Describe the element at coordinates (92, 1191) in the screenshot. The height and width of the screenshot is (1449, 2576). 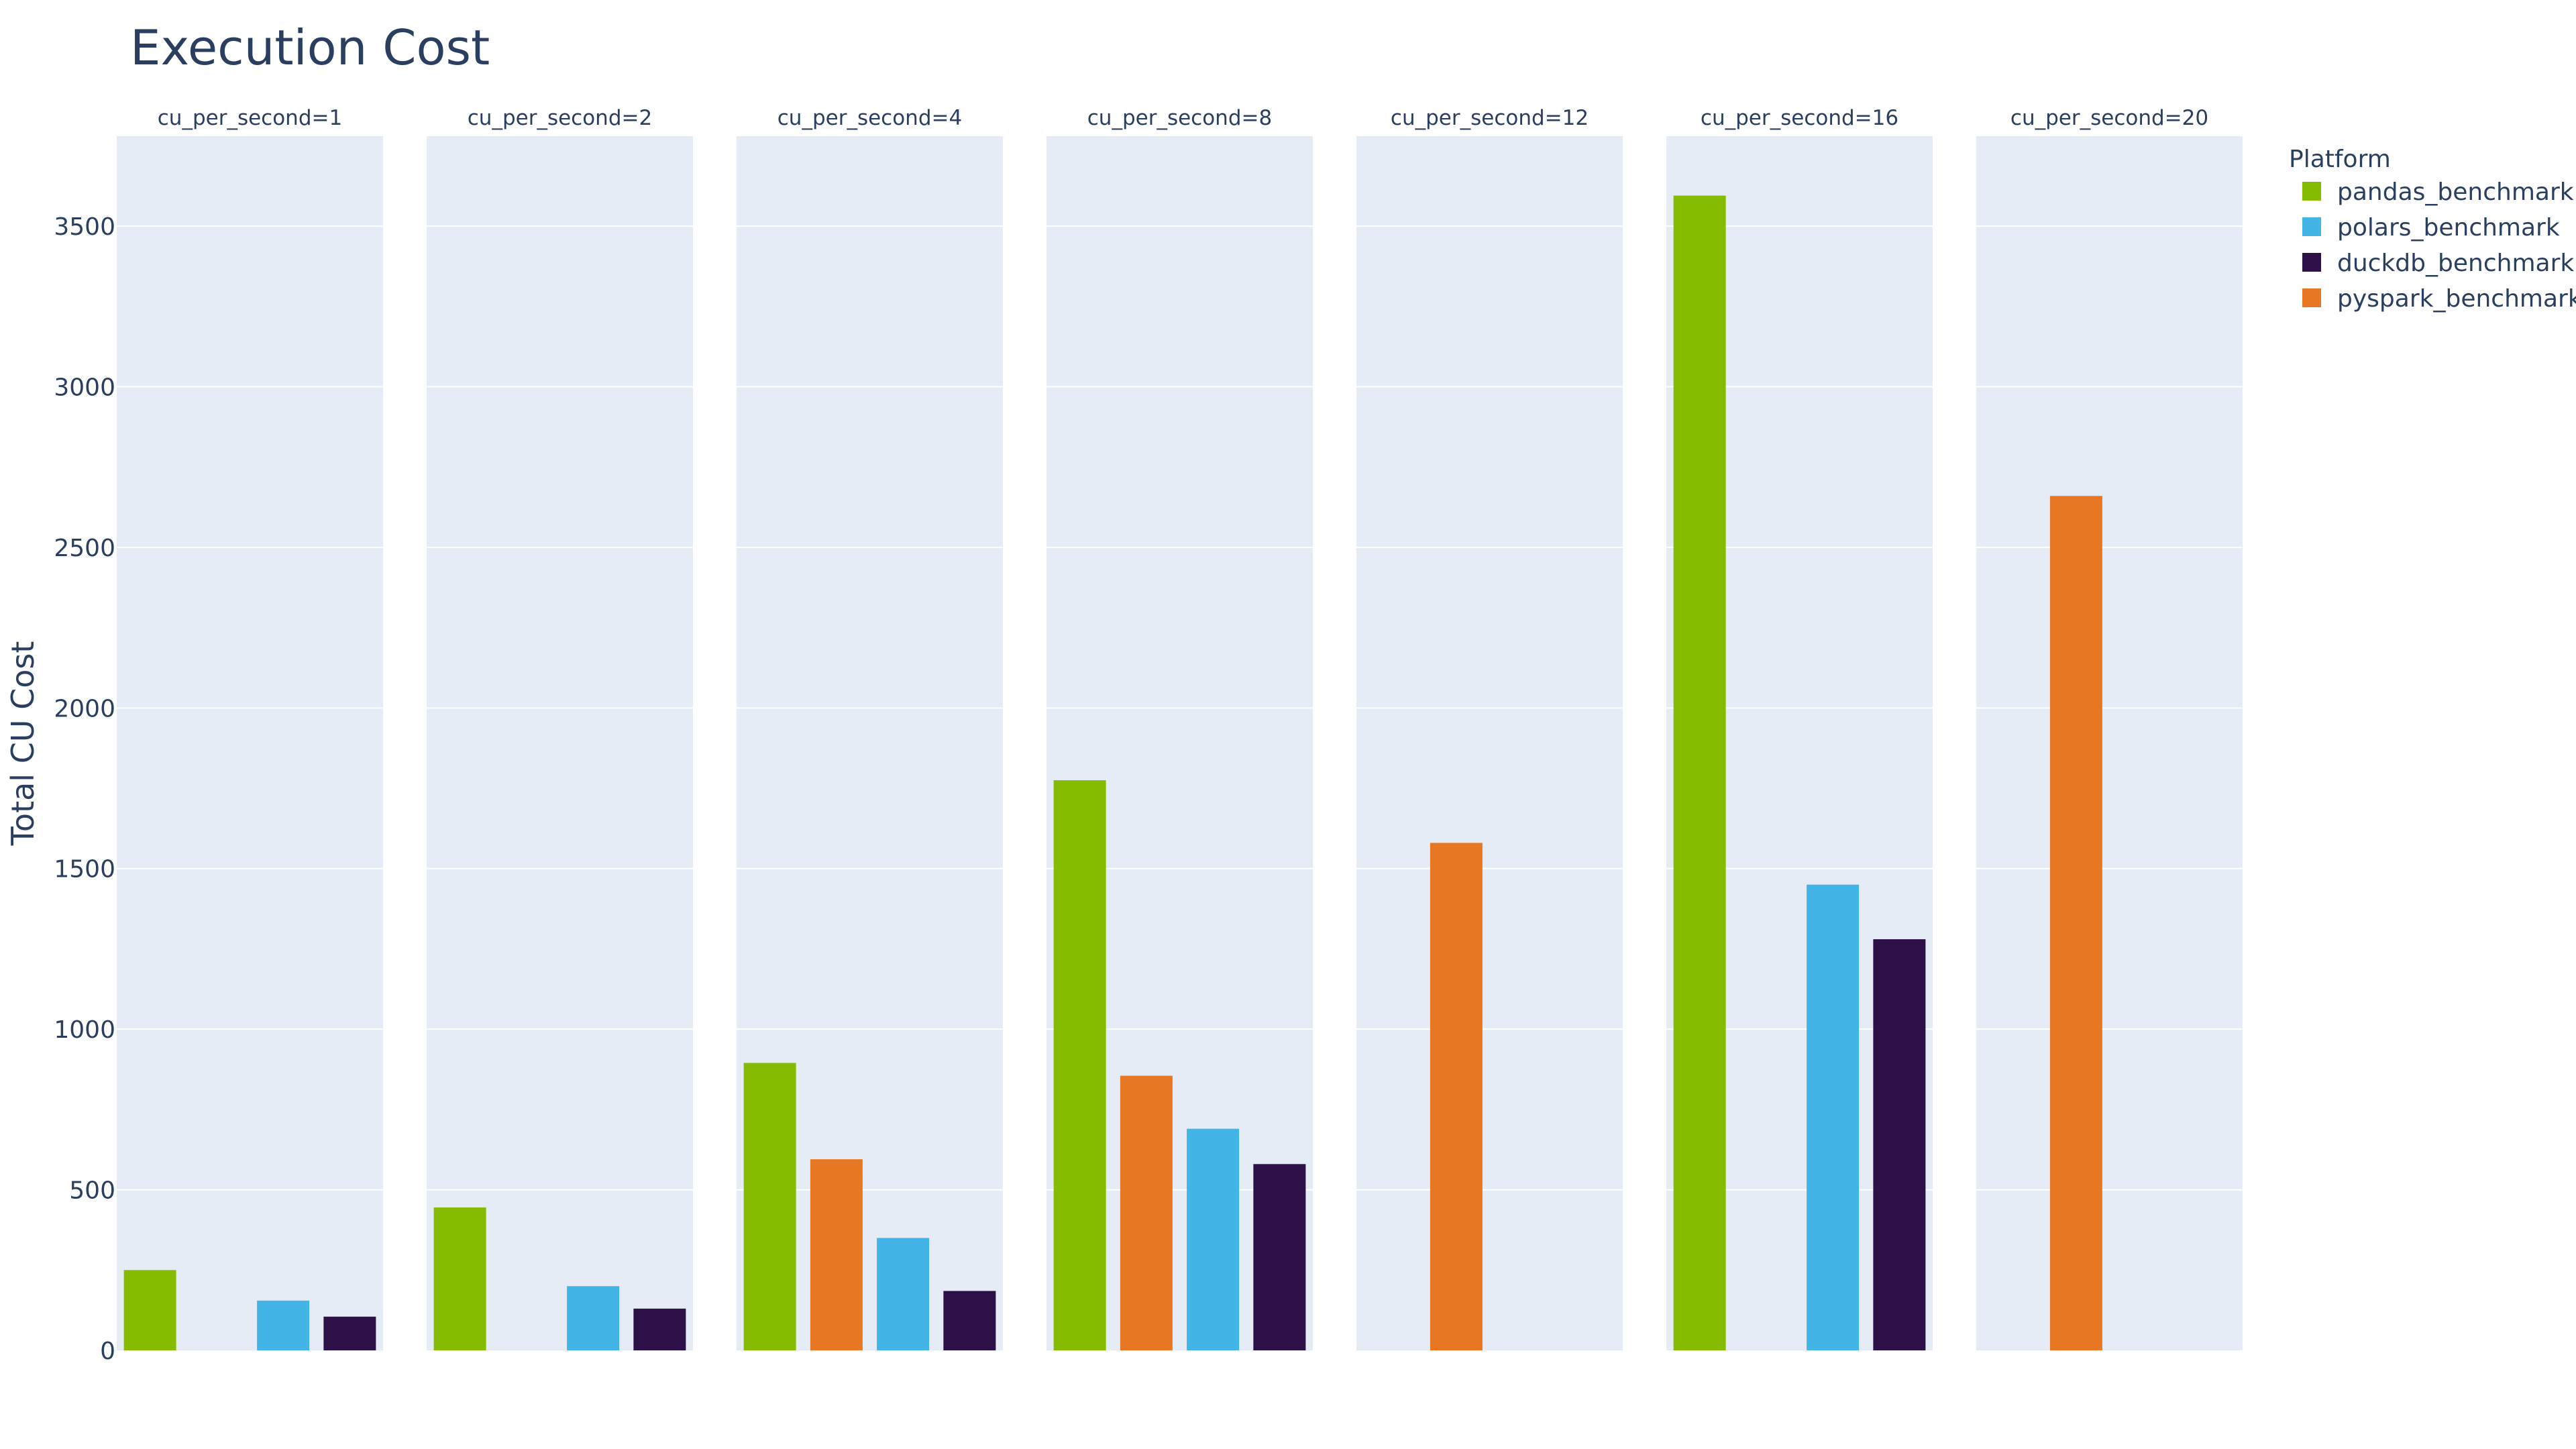
I see `y-tick-label: 500` at that location.